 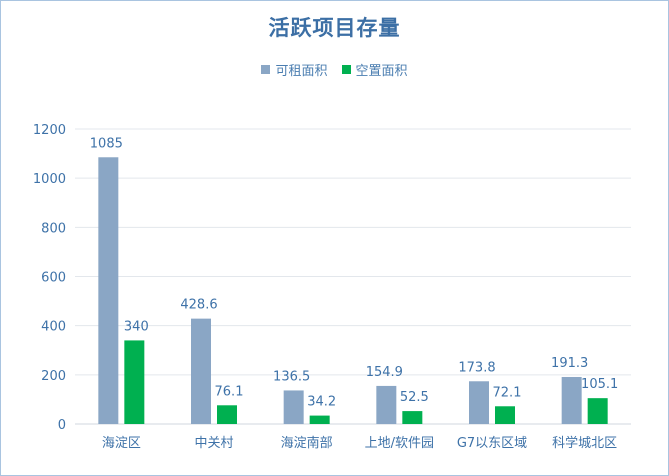 What do you see at coordinates (198, 305) in the screenshot?
I see `data-label: 428.6` at bounding box center [198, 305].